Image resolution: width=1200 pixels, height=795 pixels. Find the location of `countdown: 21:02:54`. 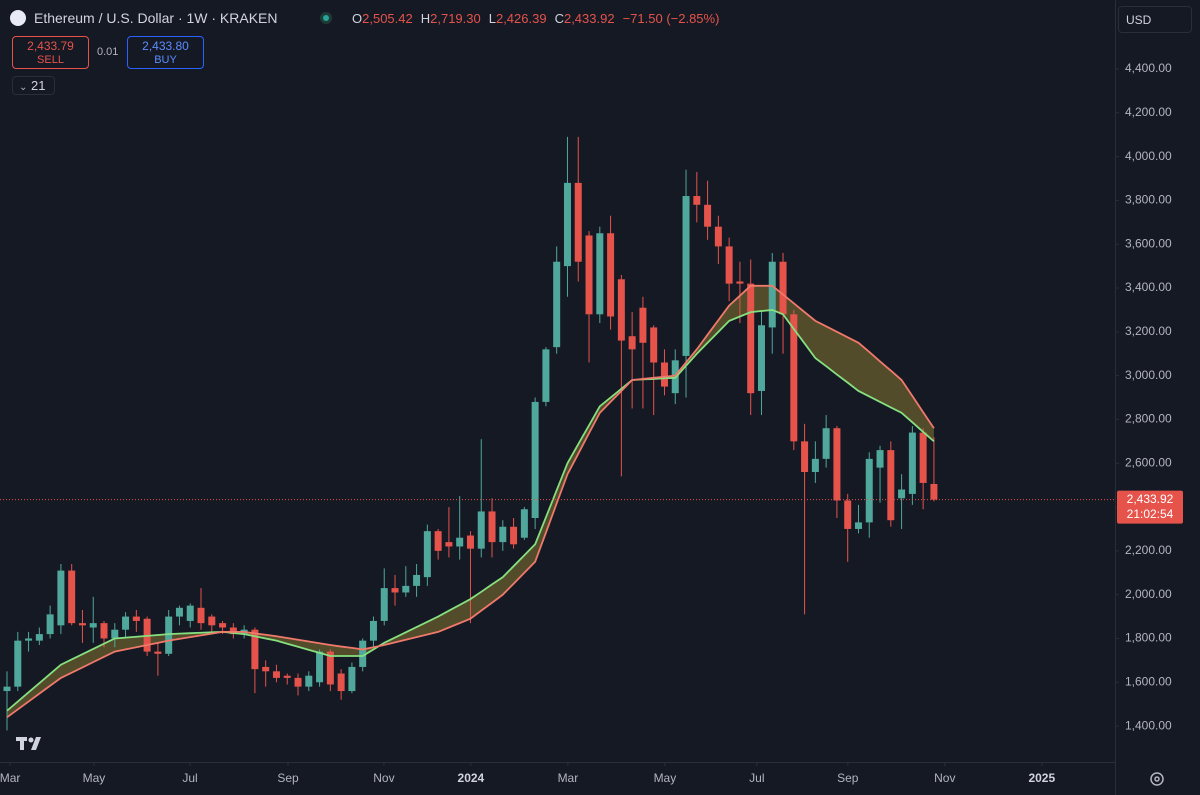

countdown: 21:02:54 is located at coordinates (1150, 514).